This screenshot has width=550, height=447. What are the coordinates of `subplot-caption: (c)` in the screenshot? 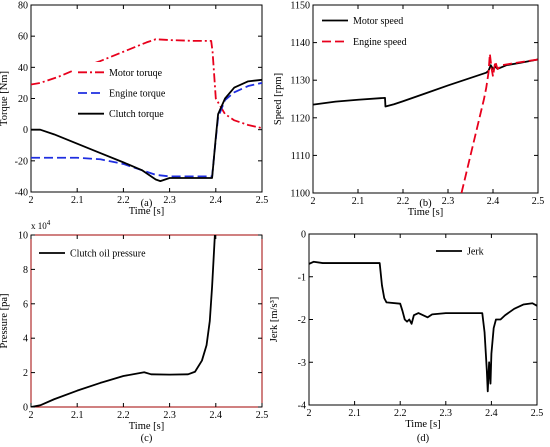 It's located at (147, 438).